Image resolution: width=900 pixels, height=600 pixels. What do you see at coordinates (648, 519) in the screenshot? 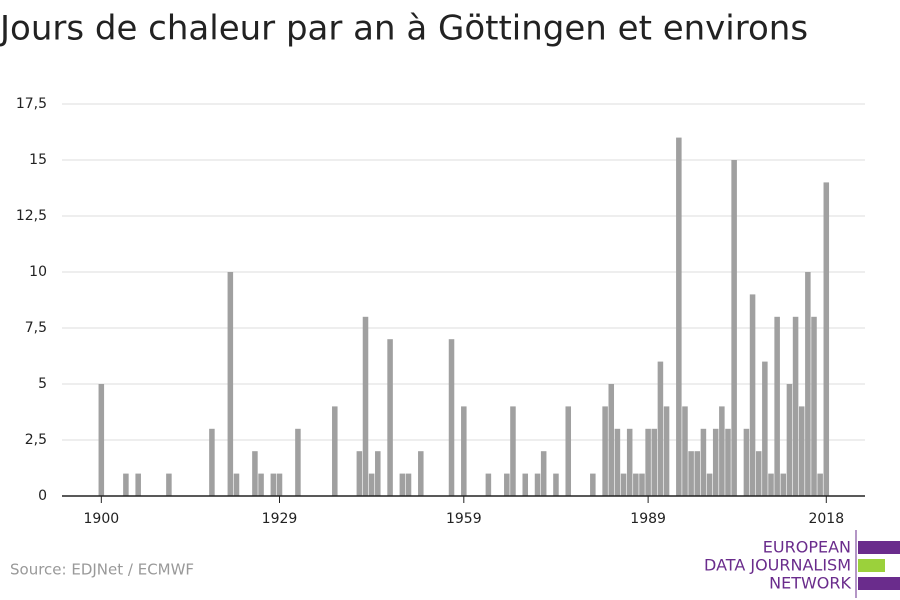
I see `x-tick-label: 1989` at bounding box center [648, 519].